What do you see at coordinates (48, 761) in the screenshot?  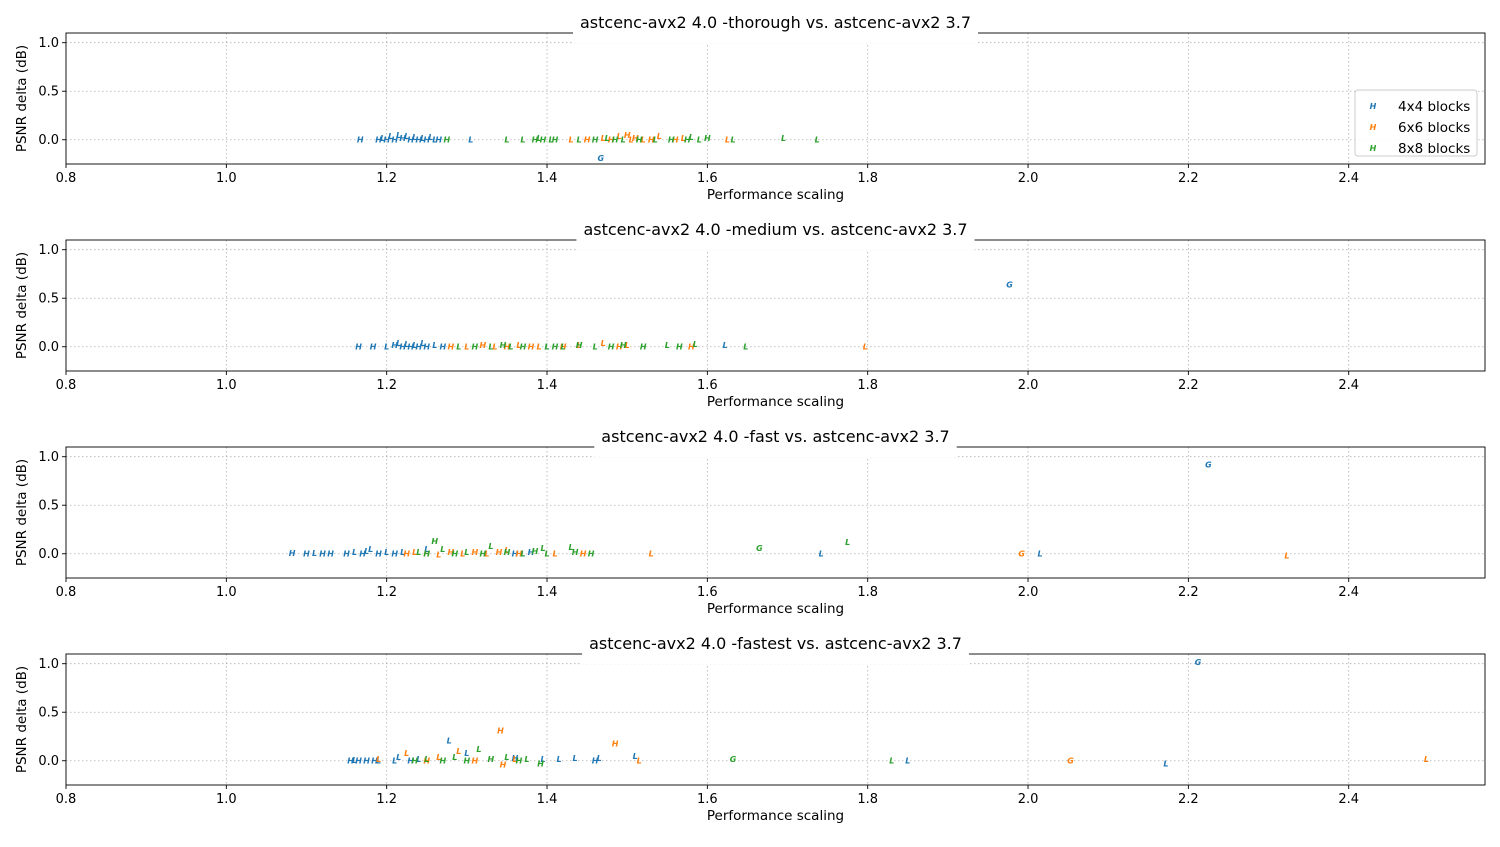 I see `y-tick-label: 0.0` at bounding box center [48, 761].